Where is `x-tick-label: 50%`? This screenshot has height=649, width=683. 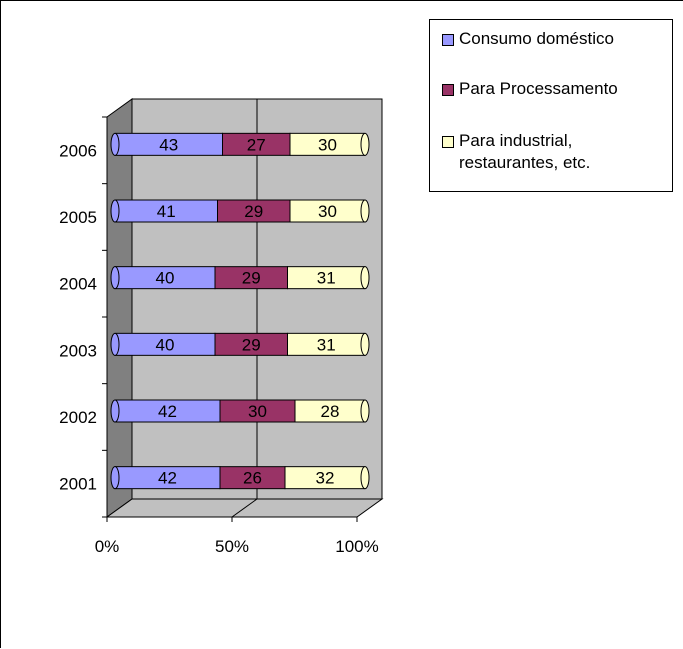
x-tick-label: 50% is located at coordinates (232, 546).